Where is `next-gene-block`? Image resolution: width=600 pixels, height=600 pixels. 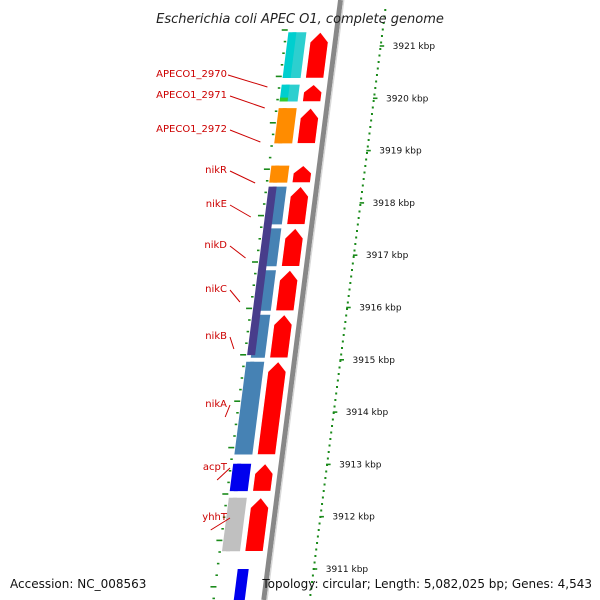 next-gene-block is located at coordinates (241, 584).